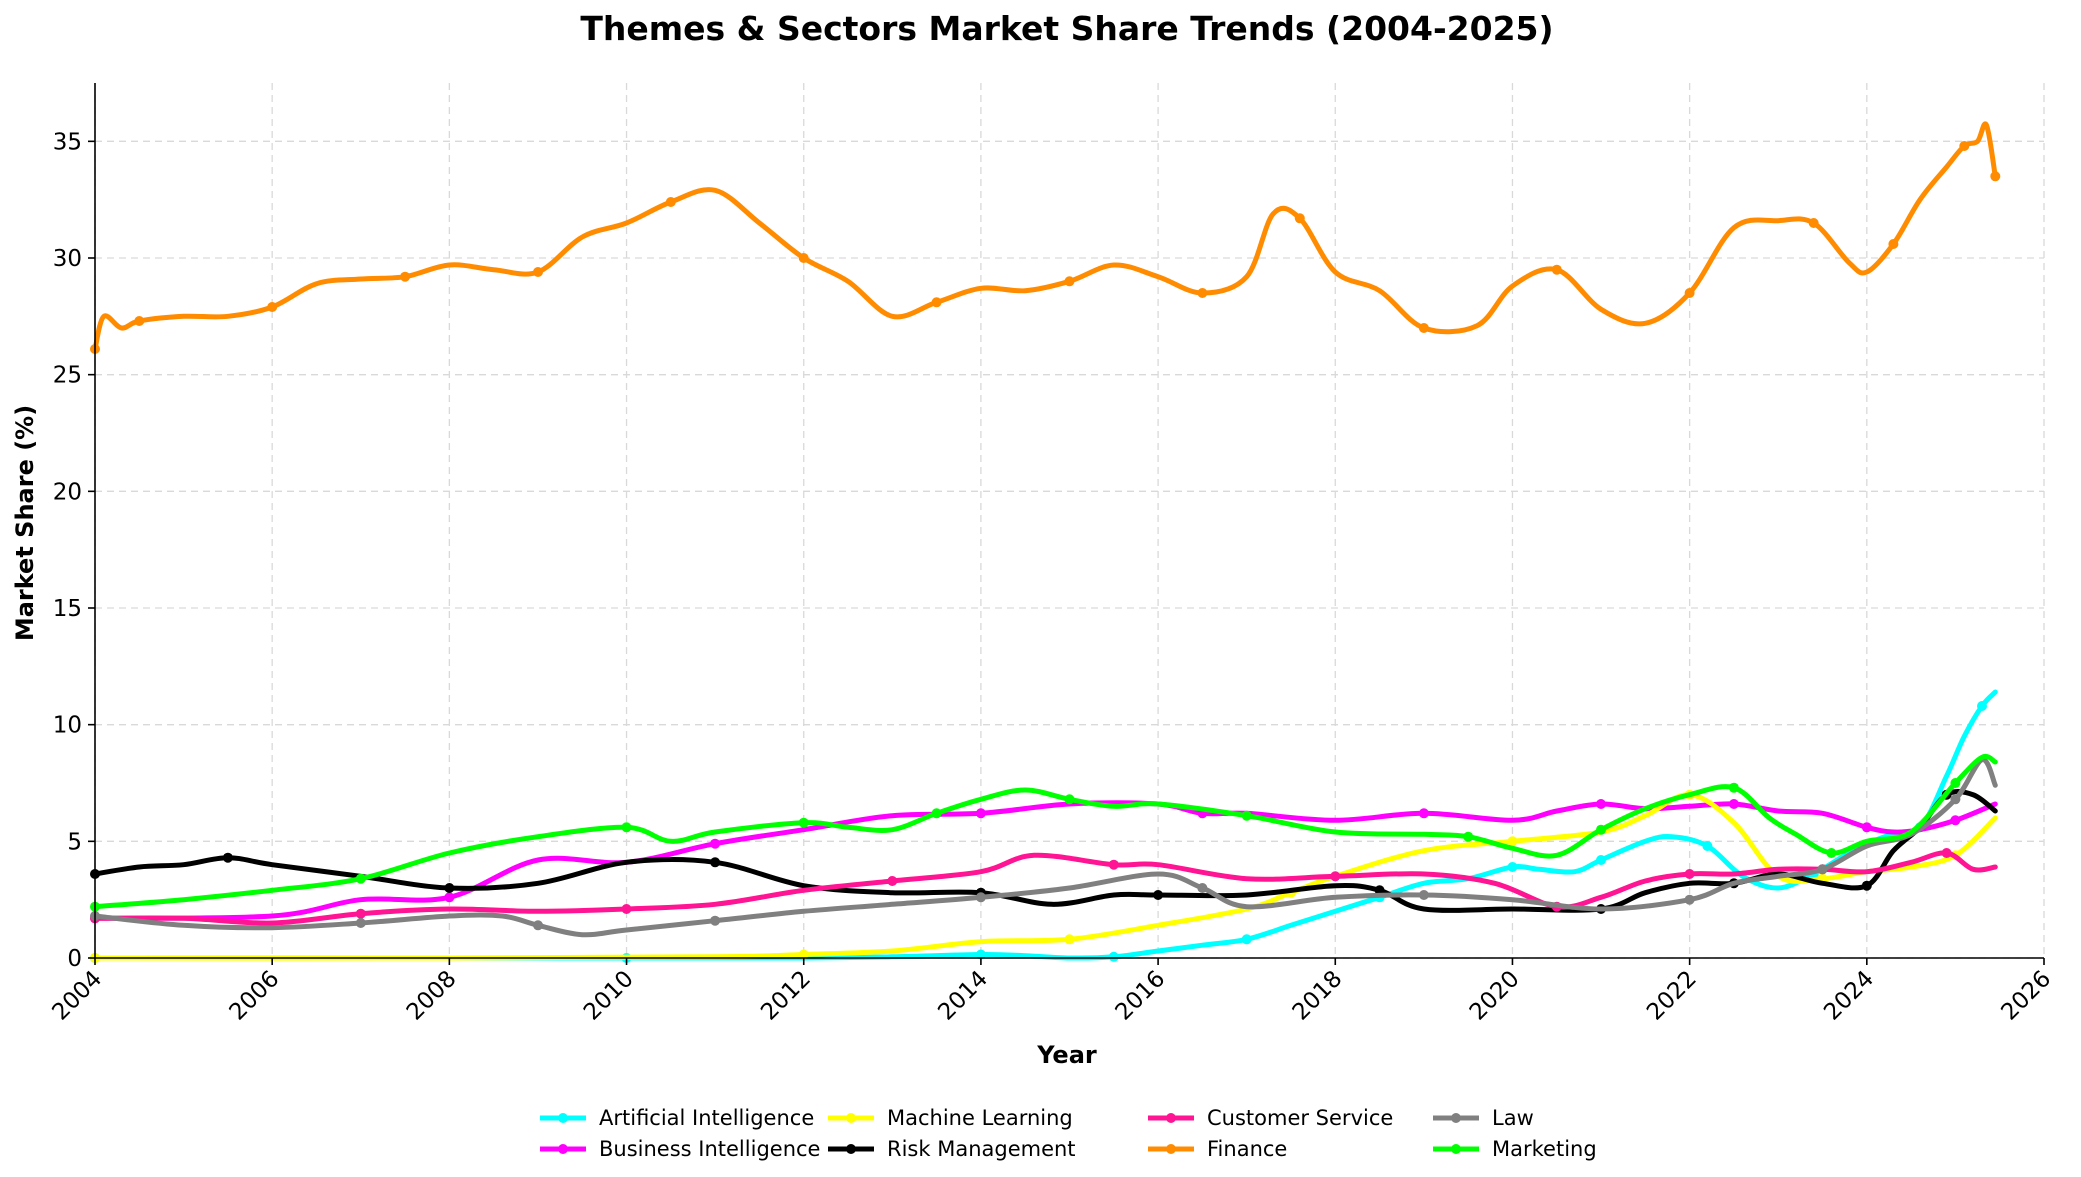 This screenshot has height=1177, width=2081. I want to click on x-tick-label: 2012, so click(786, 996).